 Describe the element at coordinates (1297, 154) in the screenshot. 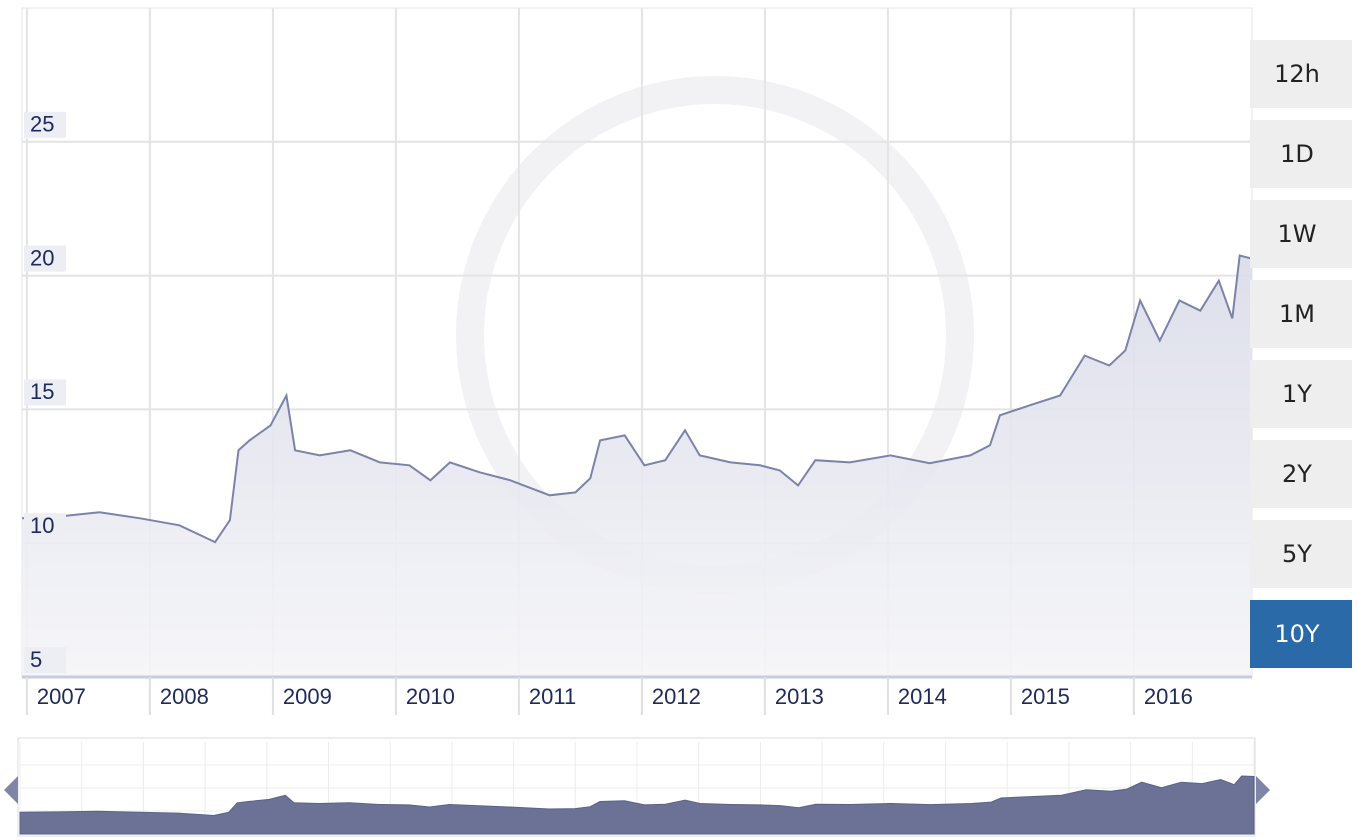

I see `range-button-label: 1D` at that location.